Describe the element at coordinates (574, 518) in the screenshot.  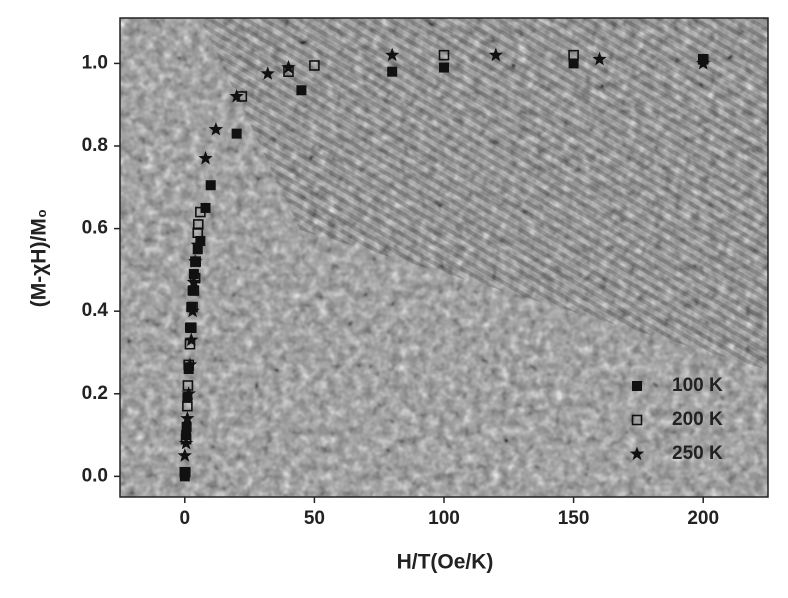
I see `x-tick-label: 150` at that location.